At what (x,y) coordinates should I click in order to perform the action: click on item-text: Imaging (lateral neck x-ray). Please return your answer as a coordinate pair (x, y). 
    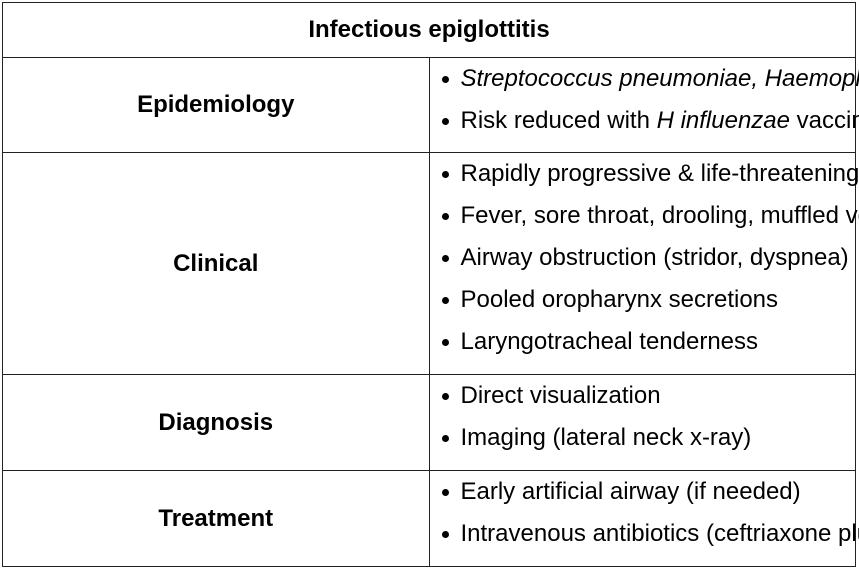
    Looking at the image, I should click on (606, 437).